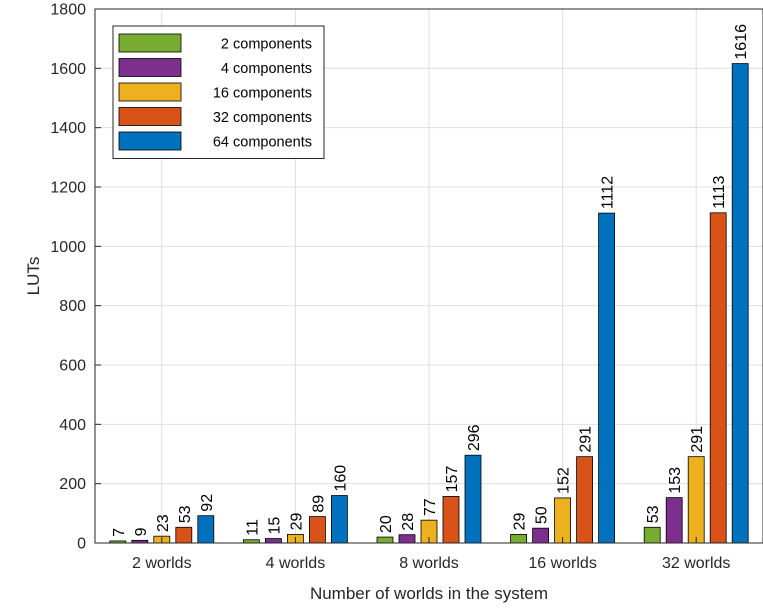 The image size is (763, 611). What do you see at coordinates (274, 526) in the screenshot?
I see `data-label: 15` at bounding box center [274, 526].